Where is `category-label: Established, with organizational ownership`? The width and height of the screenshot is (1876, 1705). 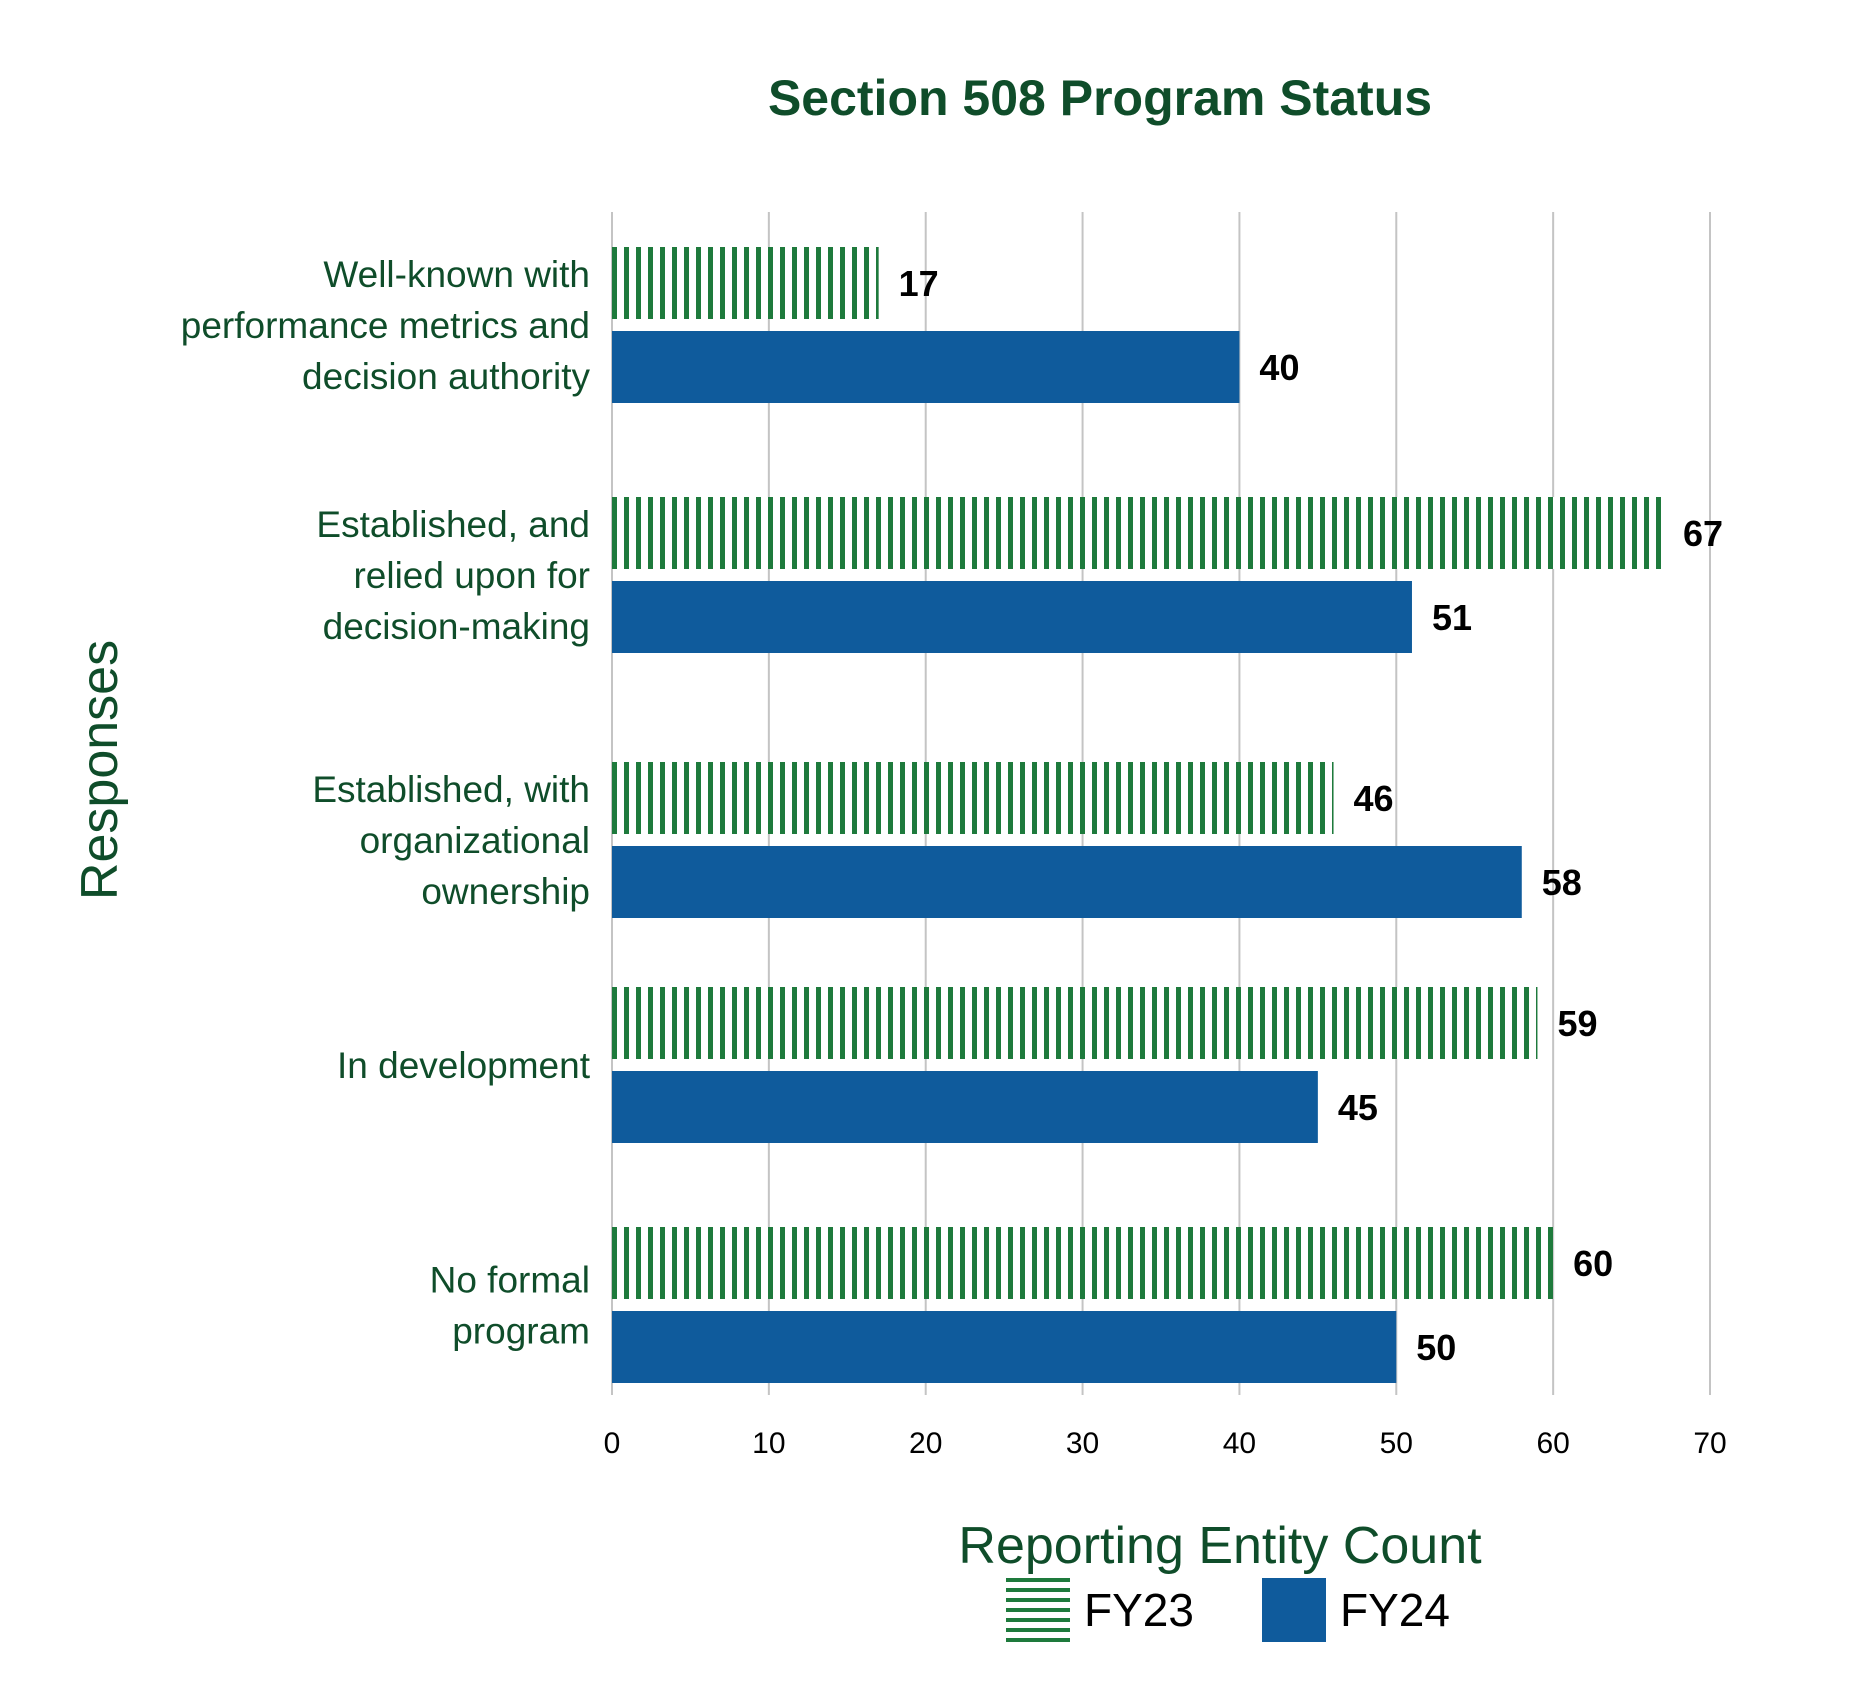
category-label: Established, with organizational ownership is located at coordinates (451, 840).